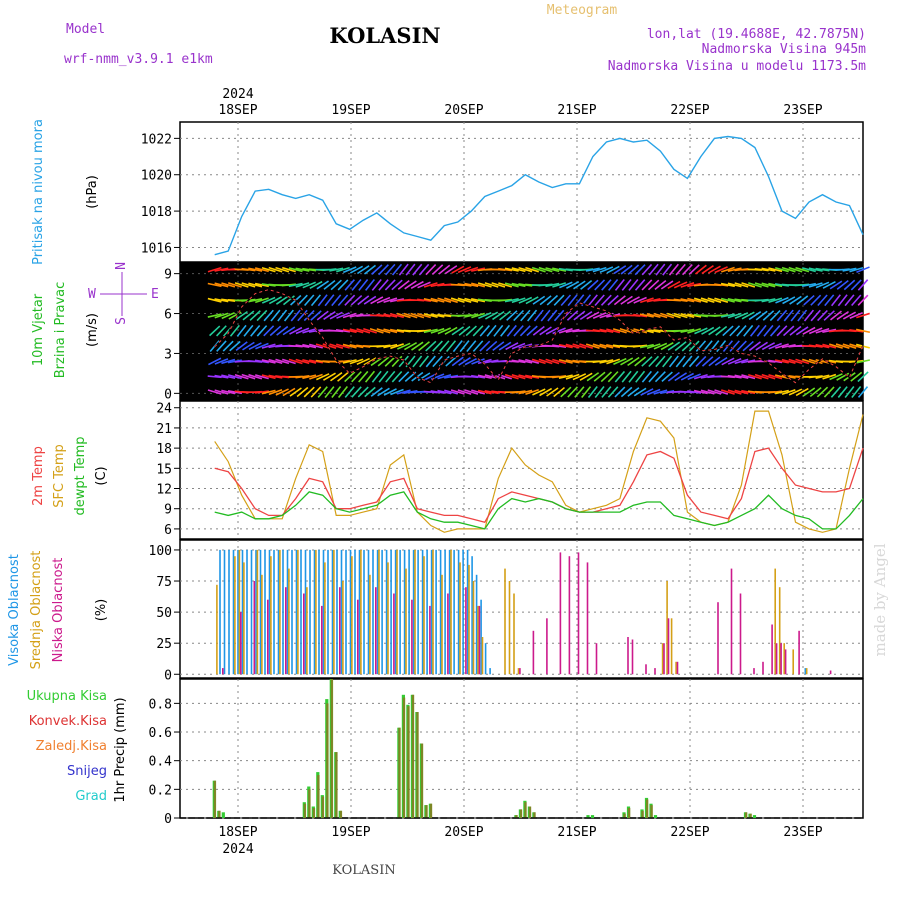  What do you see at coordinates (168, 275) in the screenshot?
I see `y-tick-label: 9` at bounding box center [168, 275].